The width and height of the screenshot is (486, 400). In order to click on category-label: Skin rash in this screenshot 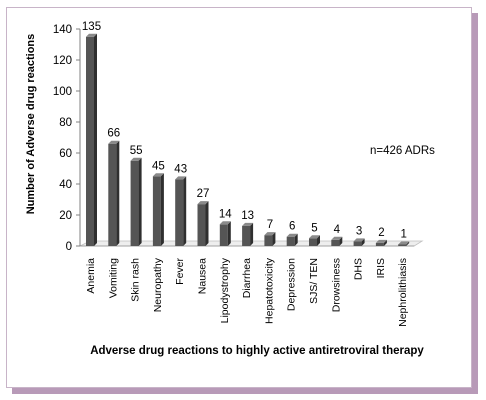, I will do `click(136, 280)`.